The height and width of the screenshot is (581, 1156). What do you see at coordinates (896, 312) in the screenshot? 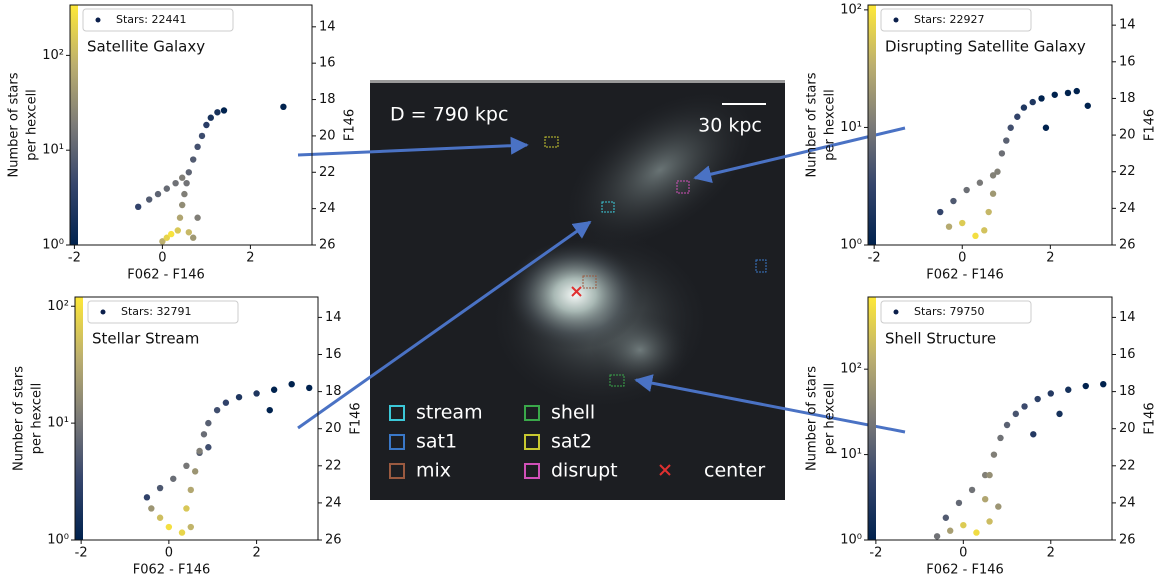
I see `legend-marker` at bounding box center [896, 312].